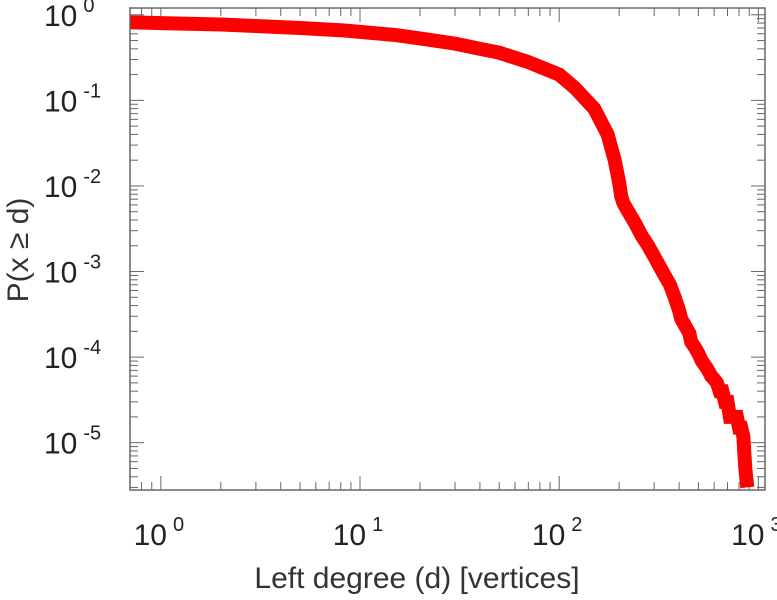 This screenshot has height=600, width=777. What do you see at coordinates (72, 99) in the screenshot?
I see `y-tick-label: 10 -1` at bounding box center [72, 99].